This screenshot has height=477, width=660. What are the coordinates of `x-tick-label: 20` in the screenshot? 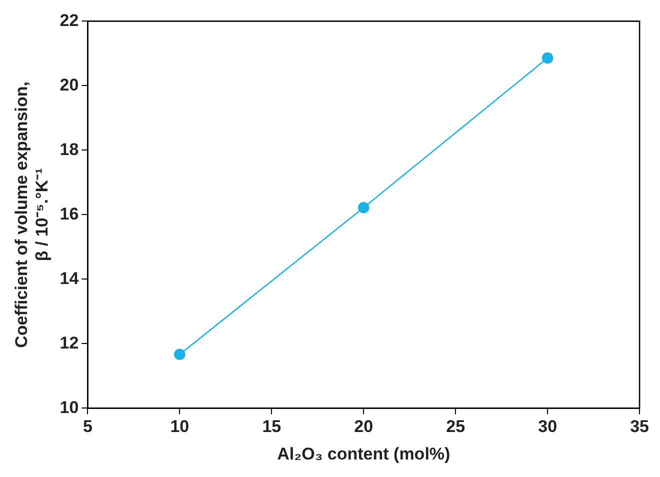 It's located at (364, 426).